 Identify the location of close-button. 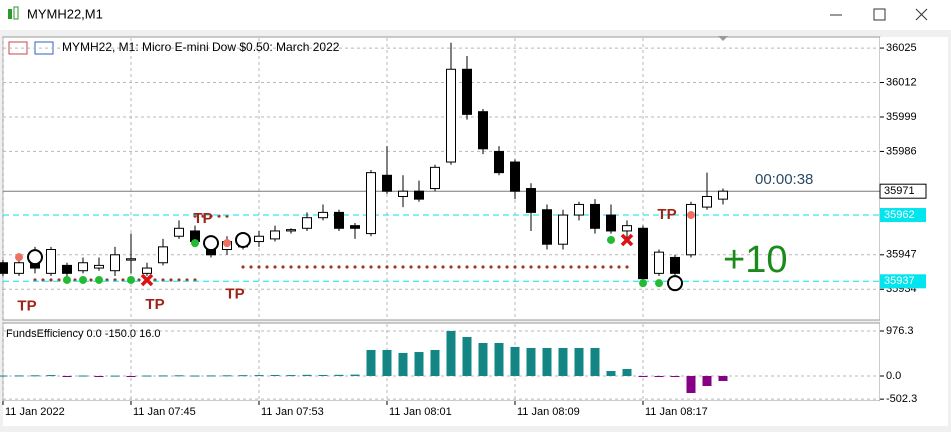
(921, 14).